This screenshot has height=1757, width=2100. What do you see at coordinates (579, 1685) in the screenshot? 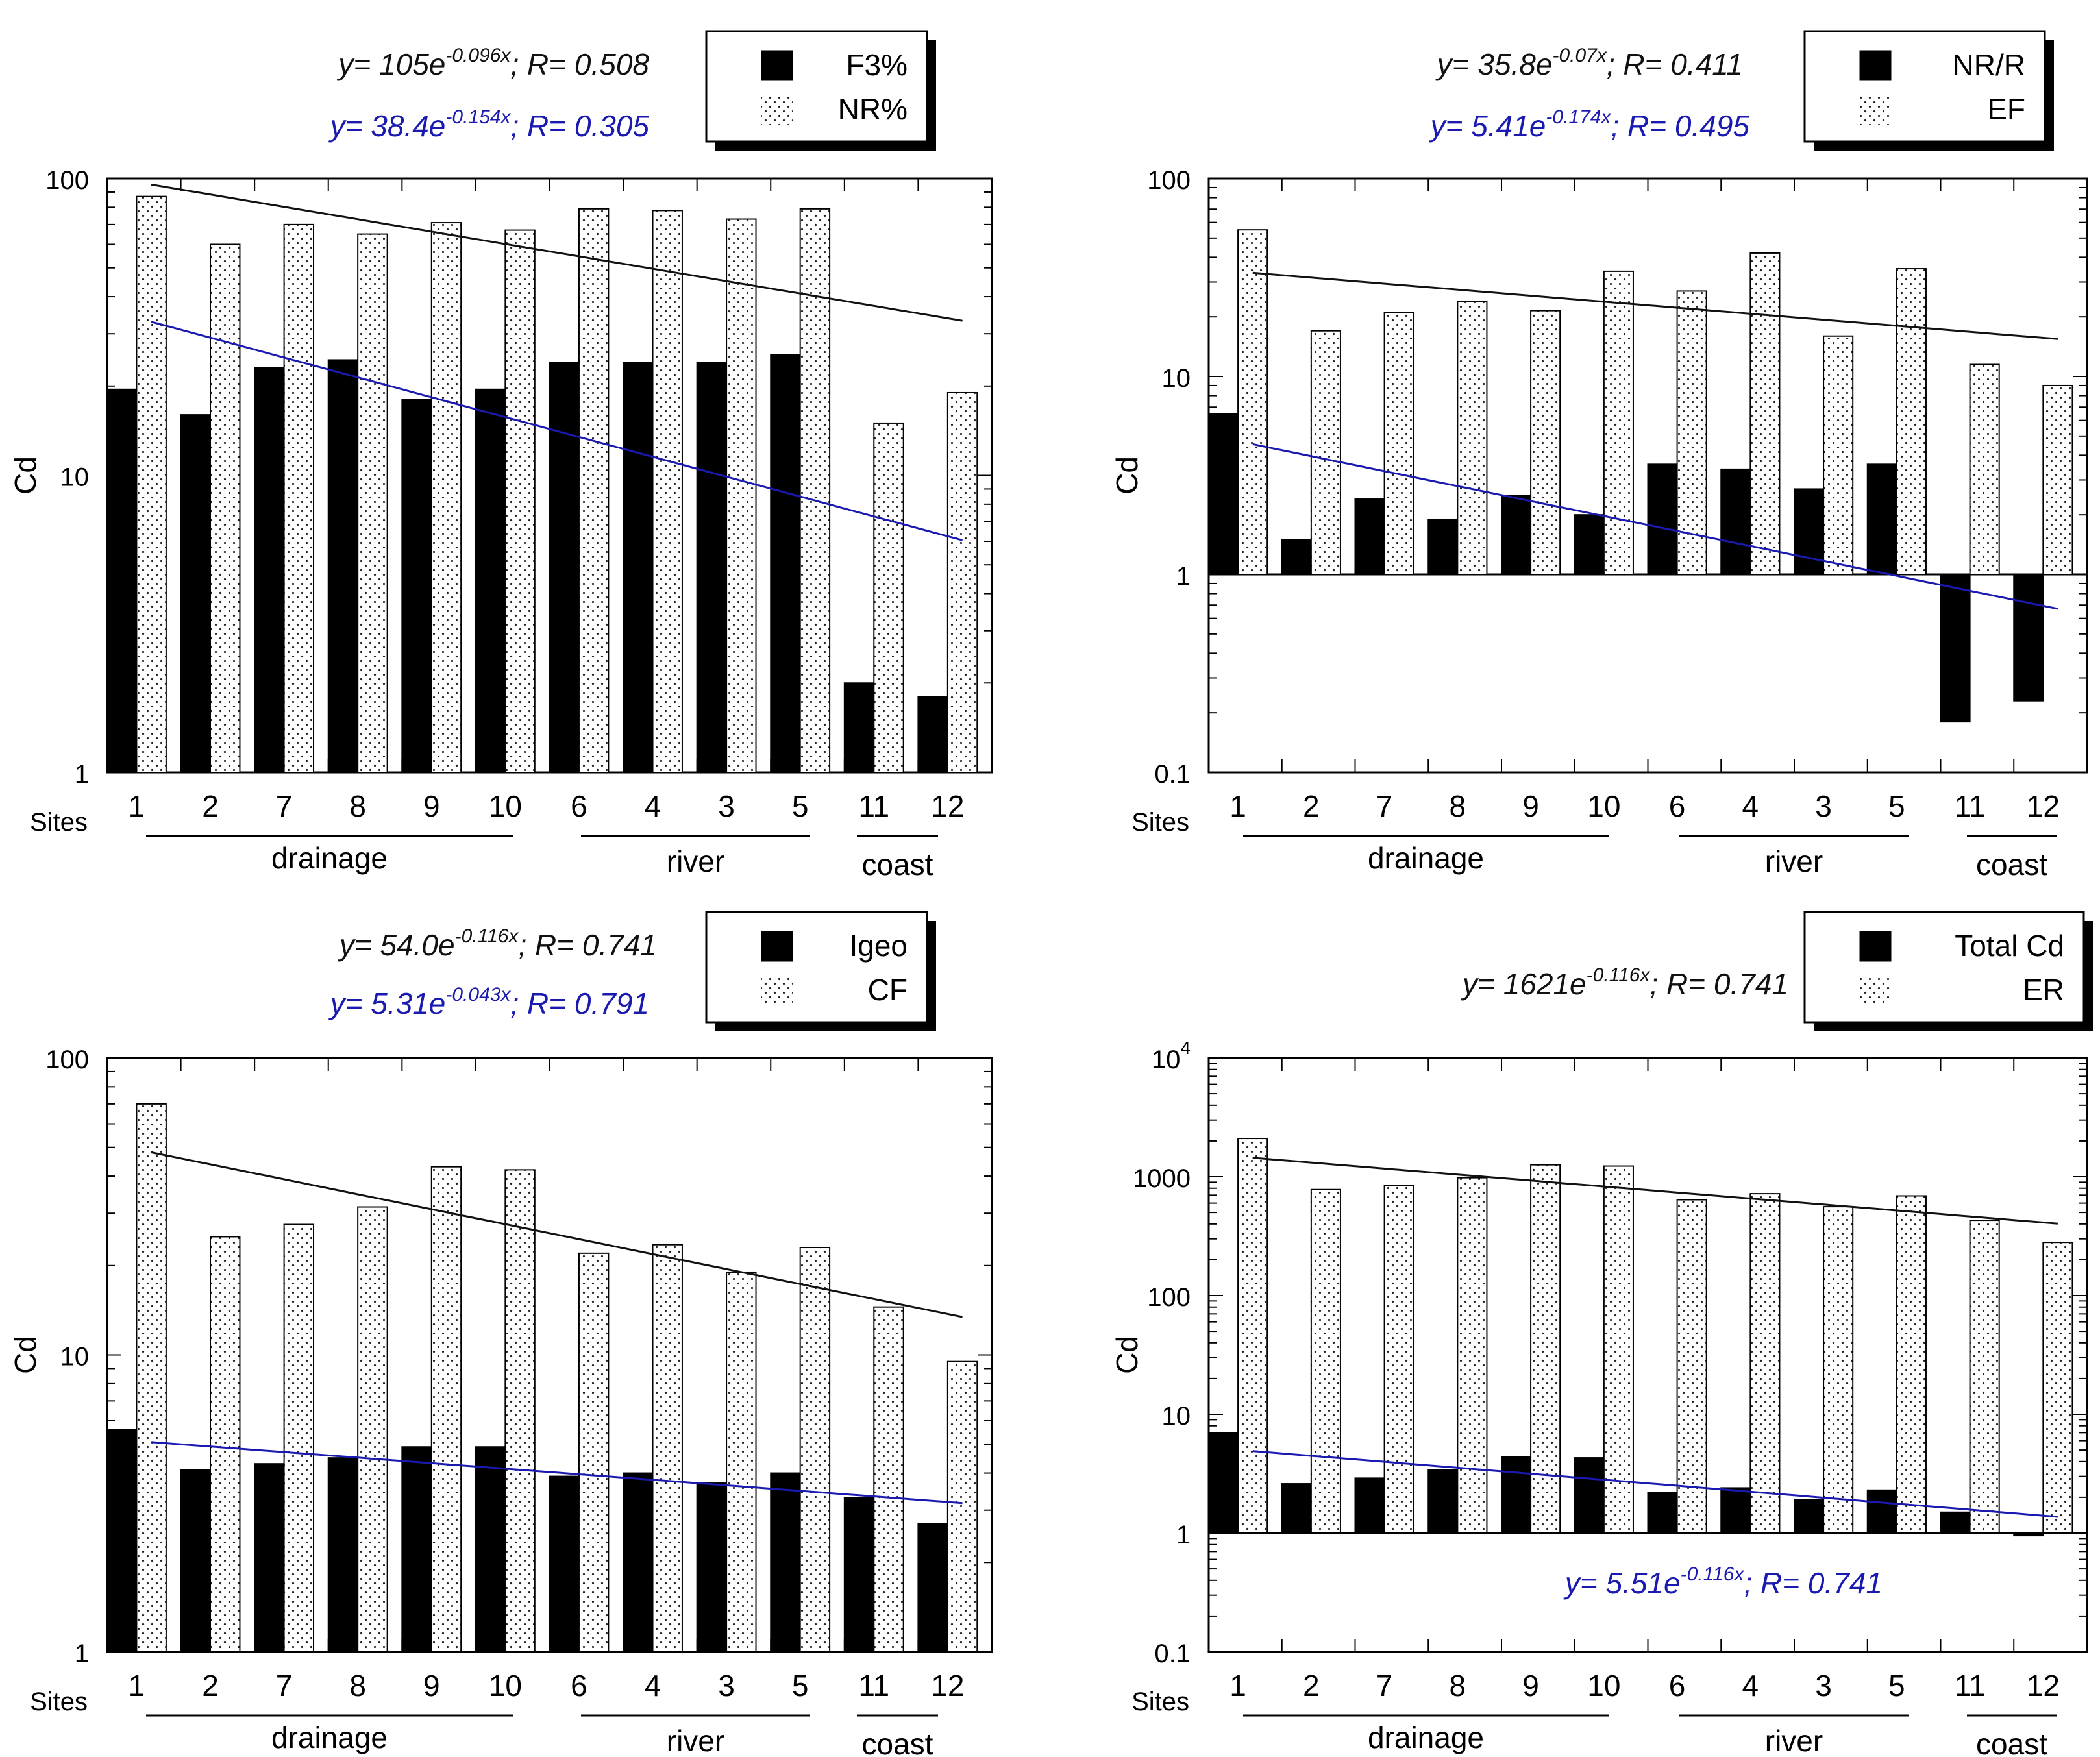
I see `x-category-label: 6` at bounding box center [579, 1685].